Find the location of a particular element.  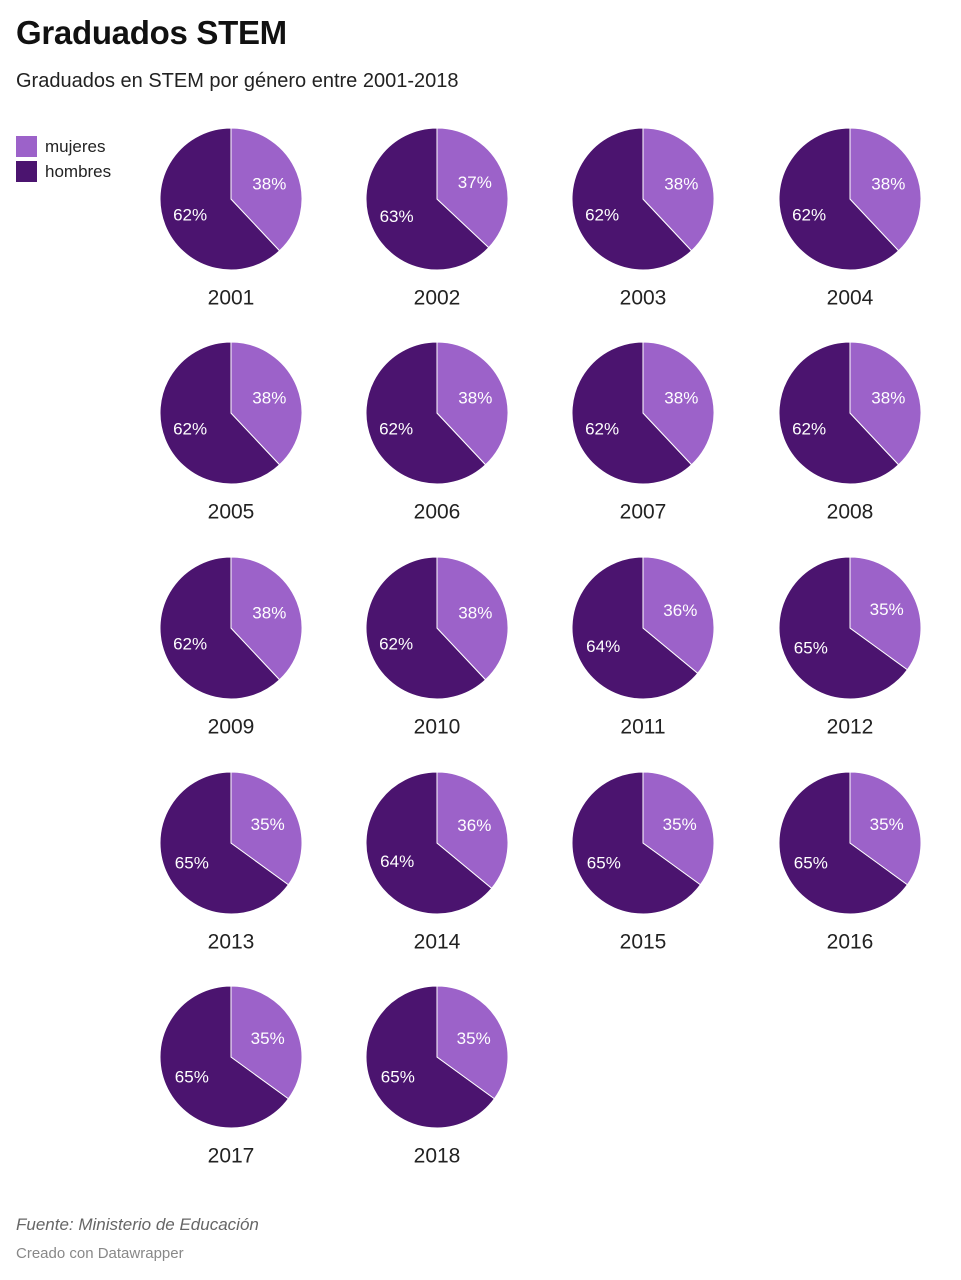

label-mujeres-2002: 37% is located at coordinates (475, 182).